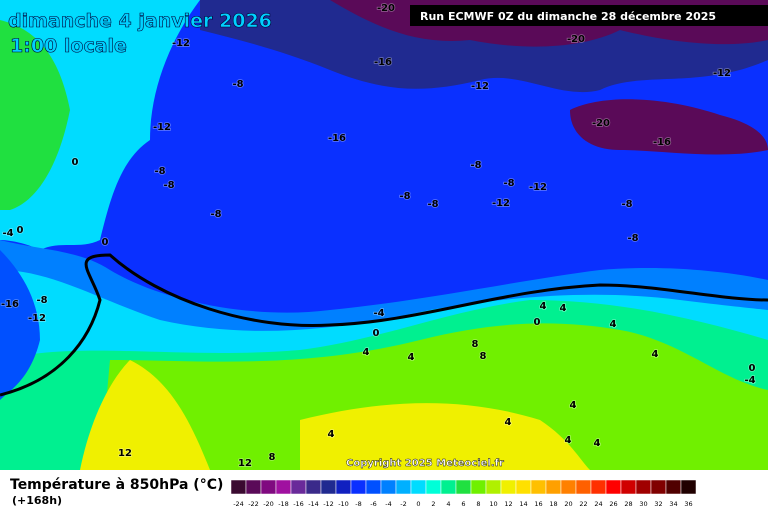 This screenshot has height=512, width=768. What do you see at coordinates (478, 504) in the screenshot?
I see `legend-label: 8` at bounding box center [478, 504].